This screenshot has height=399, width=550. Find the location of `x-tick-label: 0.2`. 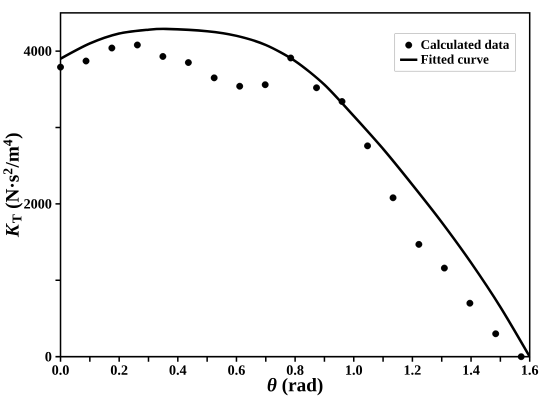

x-tick-label: 0.2 is located at coordinates (119, 370).